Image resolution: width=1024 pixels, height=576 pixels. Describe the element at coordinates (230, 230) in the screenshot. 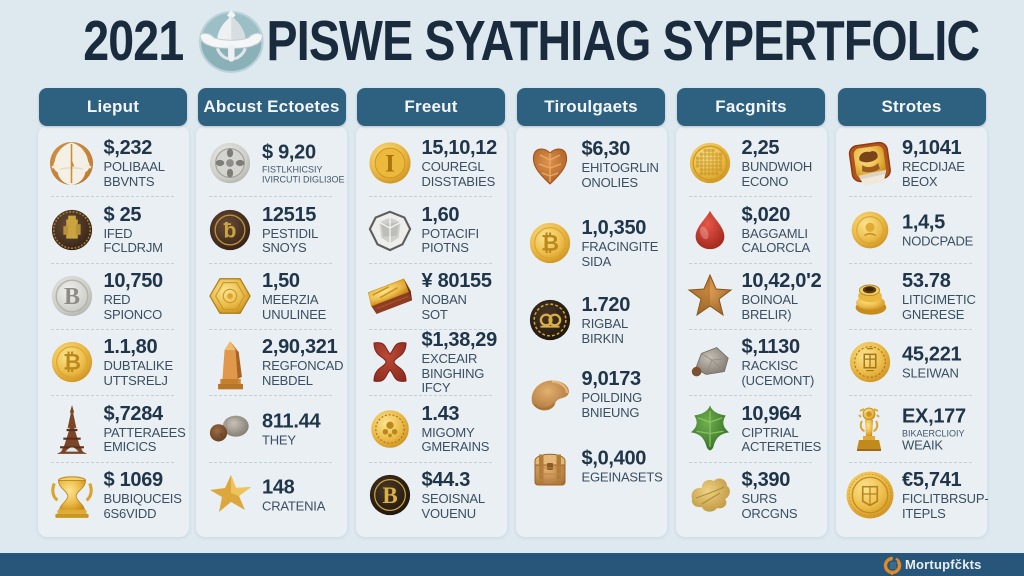

I see `svg-text: ƀ` at that location.